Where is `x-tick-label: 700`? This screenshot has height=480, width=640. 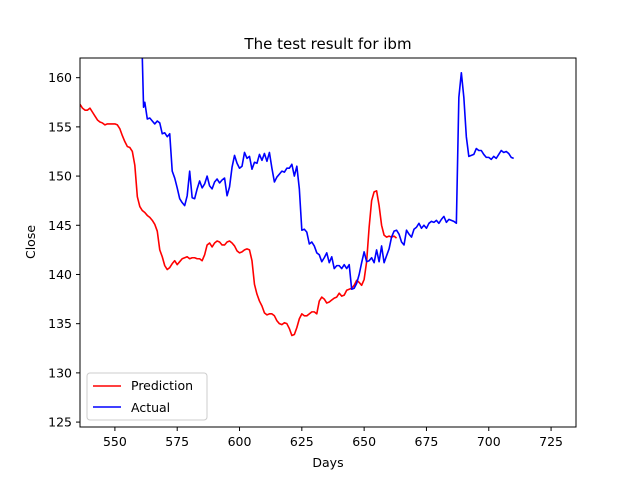 x-tick-label: 700 is located at coordinates (489, 441).